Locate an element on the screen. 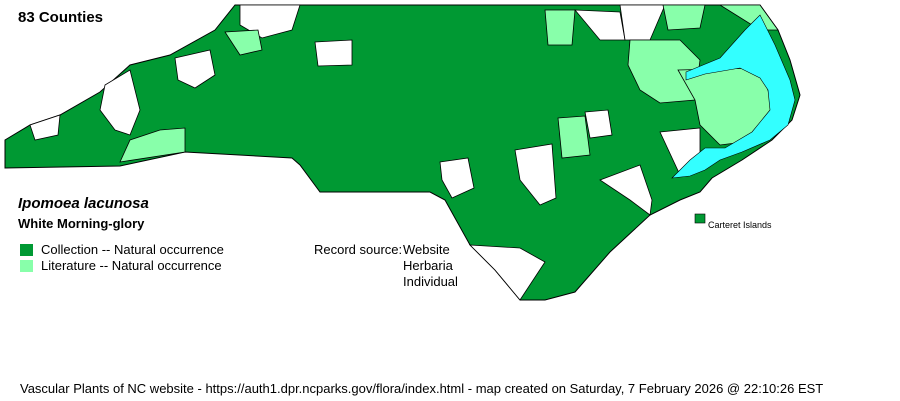 This screenshot has width=900, height=401. record-source-values: Website Herbaria Individual is located at coordinates (430, 266).